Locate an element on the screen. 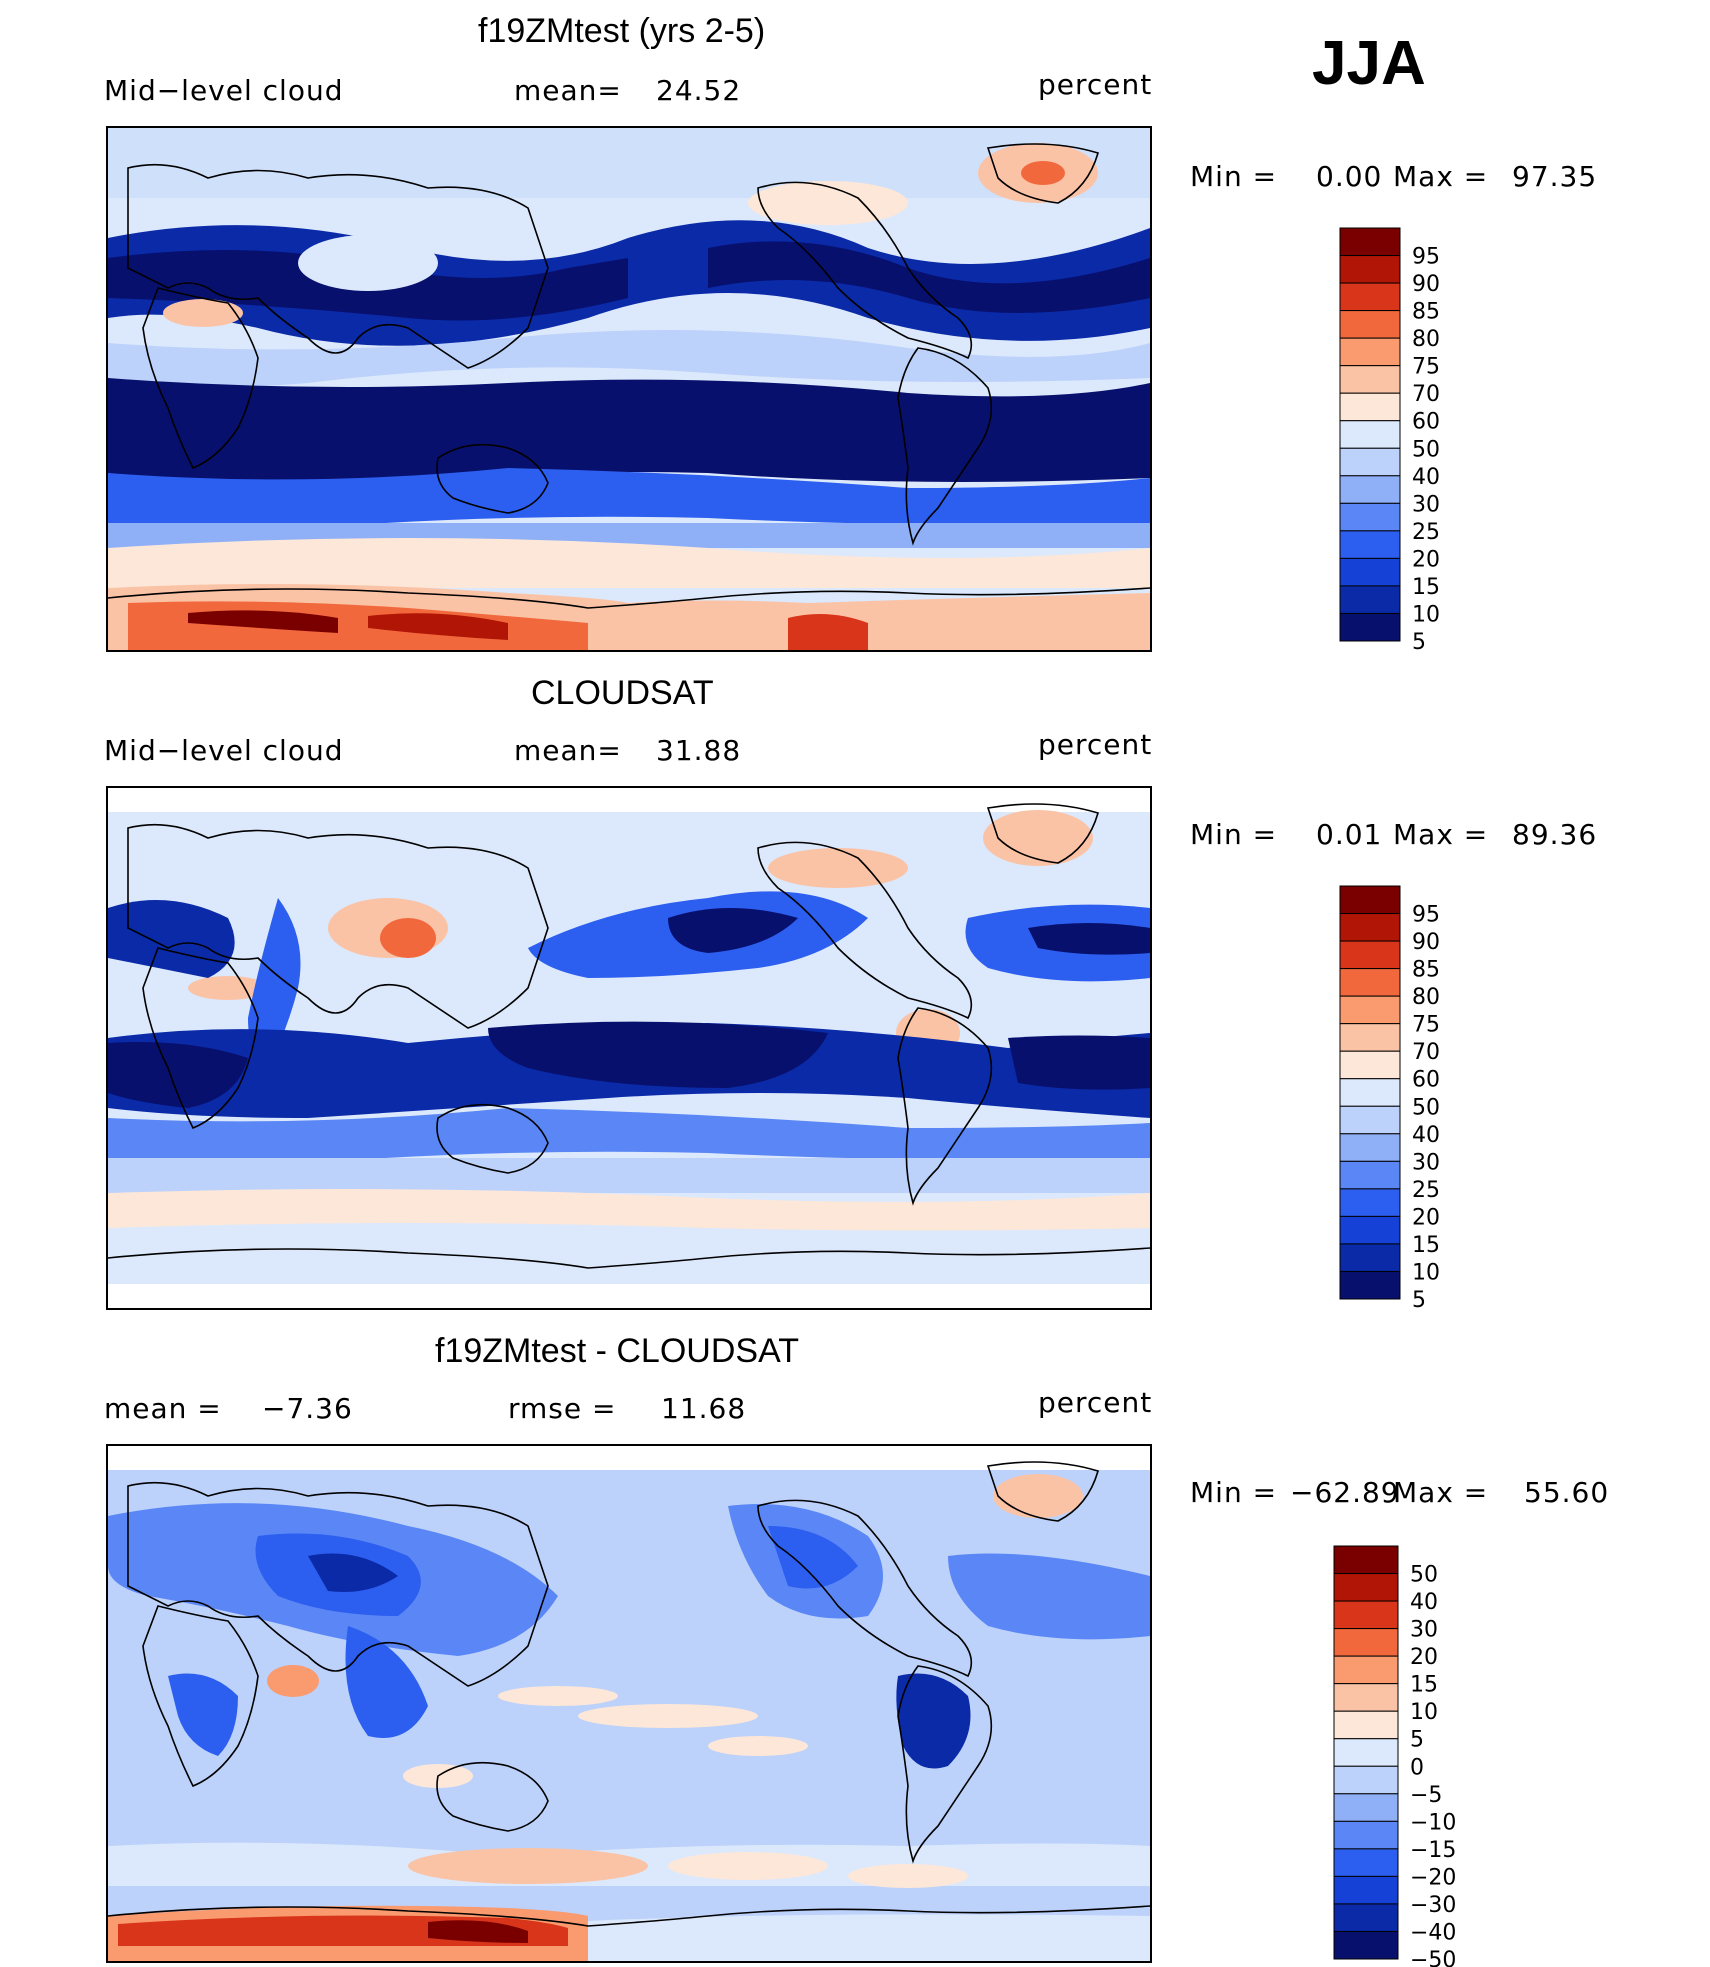  panel2-colorbar: 95 90 85 80 75 70 60 50 40 30 25 20 15 10 5 is located at coordinates (1389, 1099).